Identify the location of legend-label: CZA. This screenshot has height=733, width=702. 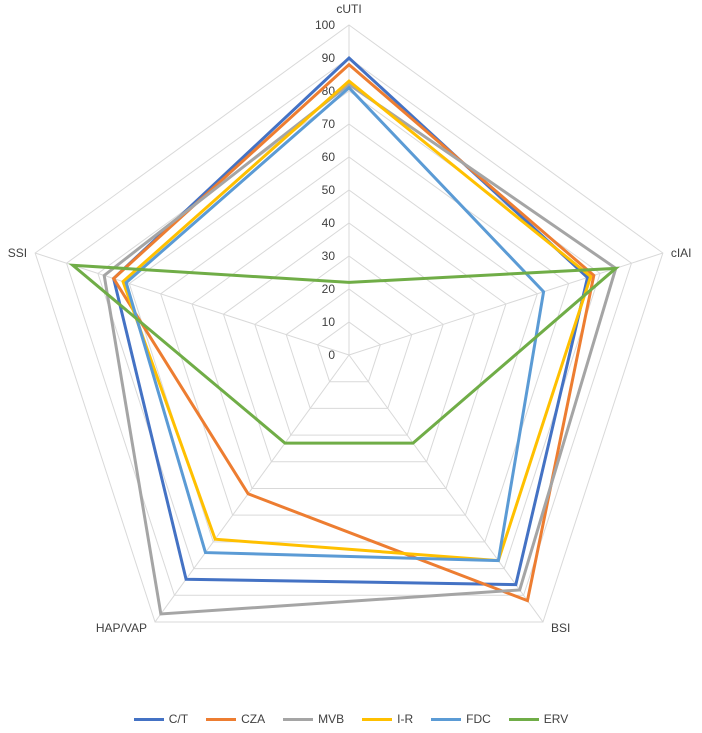
(253, 719).